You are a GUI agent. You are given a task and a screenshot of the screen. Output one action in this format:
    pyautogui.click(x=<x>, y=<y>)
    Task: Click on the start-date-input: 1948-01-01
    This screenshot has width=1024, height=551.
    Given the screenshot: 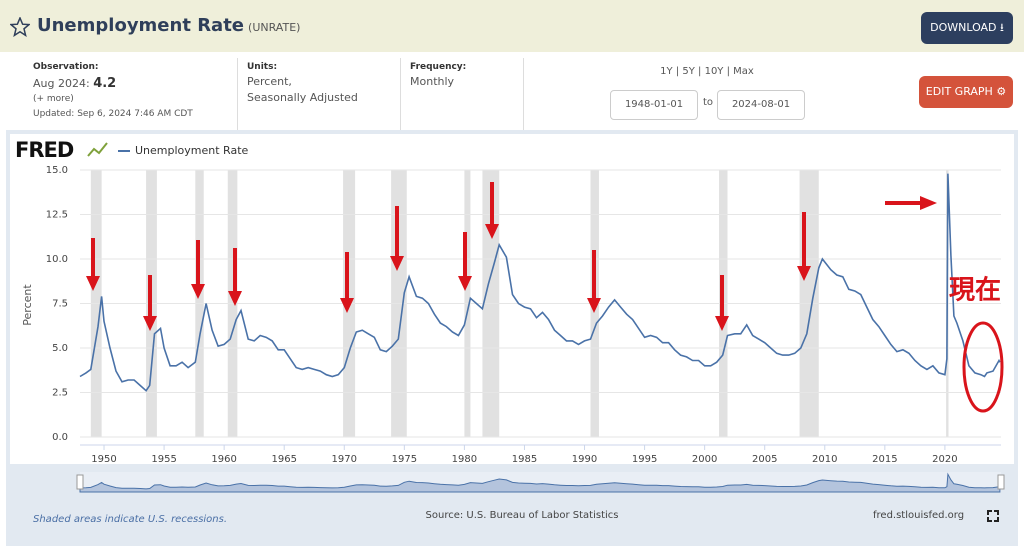 What is the action you would take?
    pyautogui.click(x=654, y=105)
    